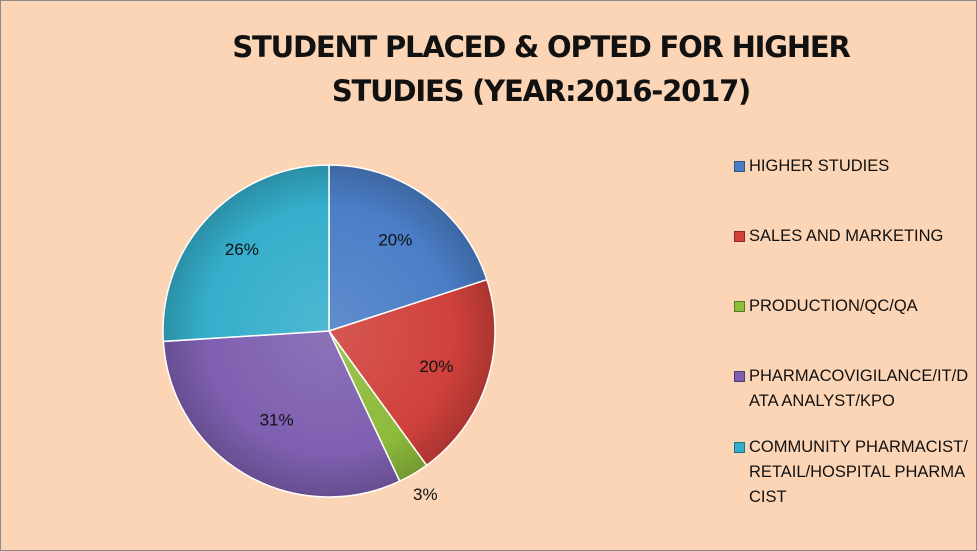  Describe the element at coordinates (739, 306) in the screenshot. I see `legend-swatch-production-qc-qa` at that location.